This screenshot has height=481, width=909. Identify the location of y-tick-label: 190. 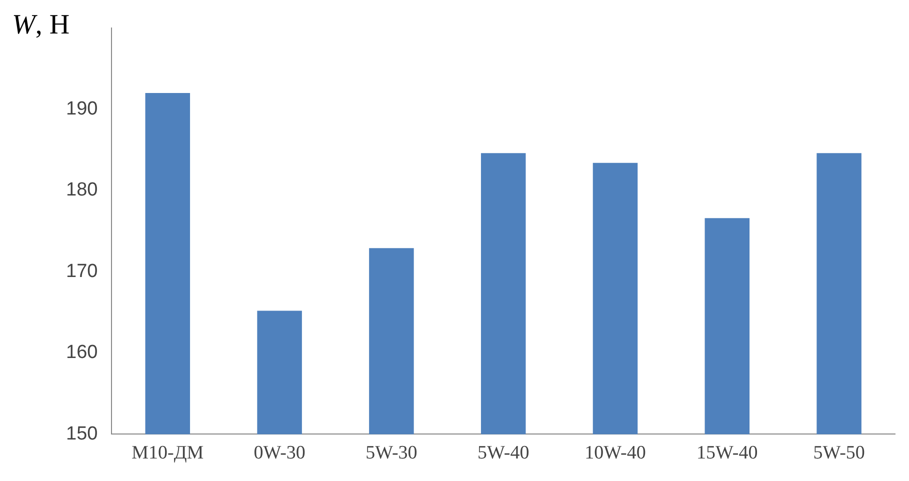
(82, 109).